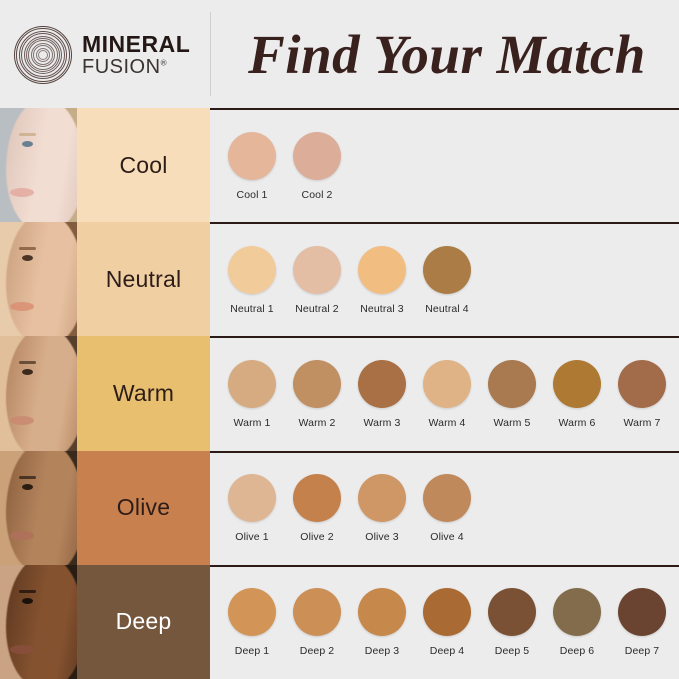  Describe the element at coordinates (444, 165) in the screenshot. I see `swatch-strip-cool: Cool 1 Cool 2` at that location.